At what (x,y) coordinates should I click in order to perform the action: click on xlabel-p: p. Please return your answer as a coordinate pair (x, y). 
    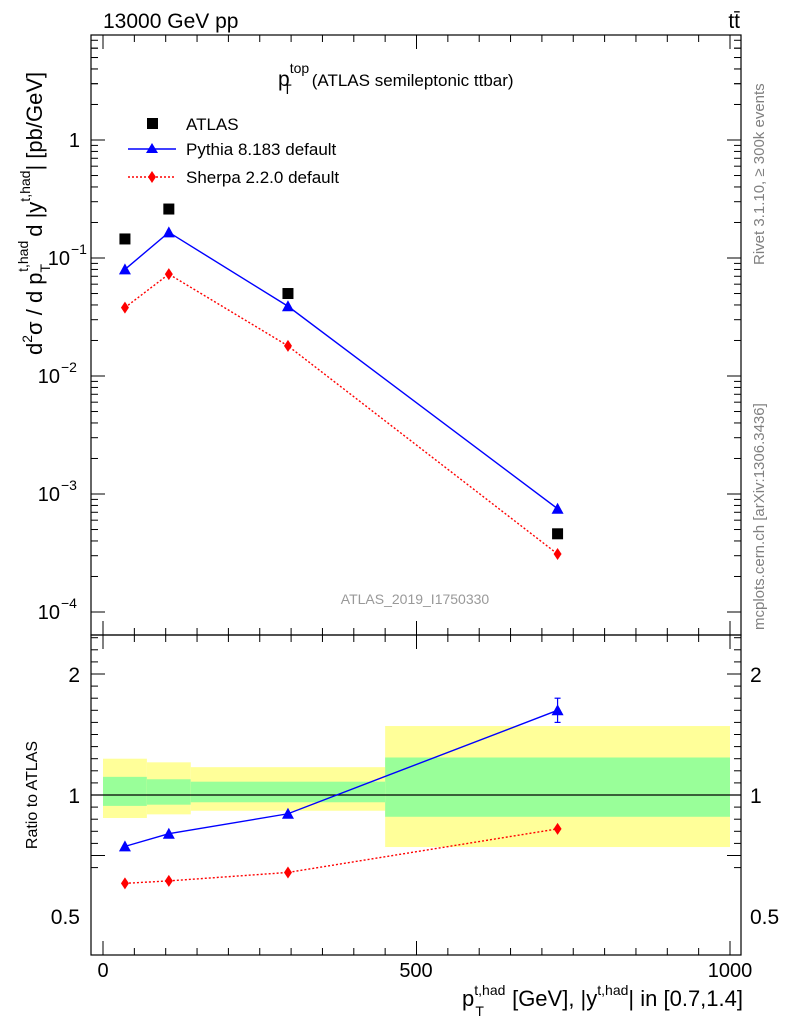
    Looking at the image, I should click on (468, 998).